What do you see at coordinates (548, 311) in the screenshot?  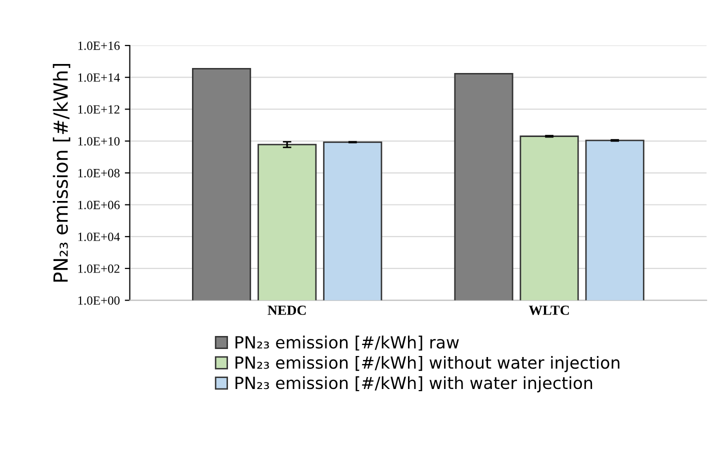 I see `x-tick-label: WLTC` at bounding box center [548, 311].